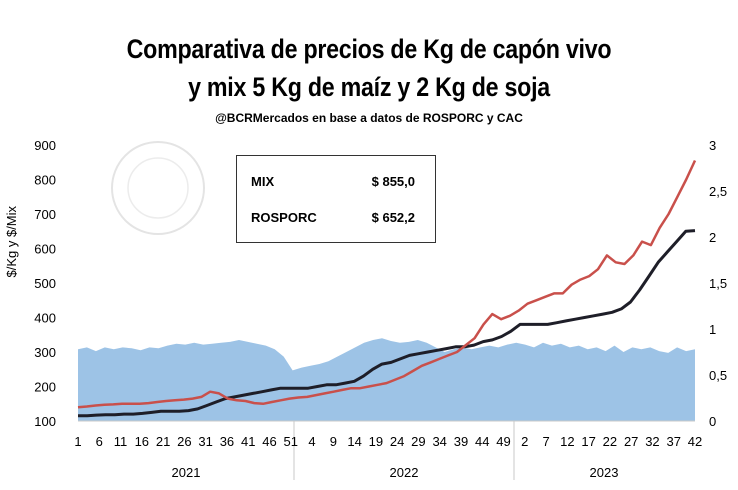 The width and height of the screenshot is (738, 490). Describe the element at coordinates (227, 441) in the screenshot. I see `x-tick-label: 36` at that location.